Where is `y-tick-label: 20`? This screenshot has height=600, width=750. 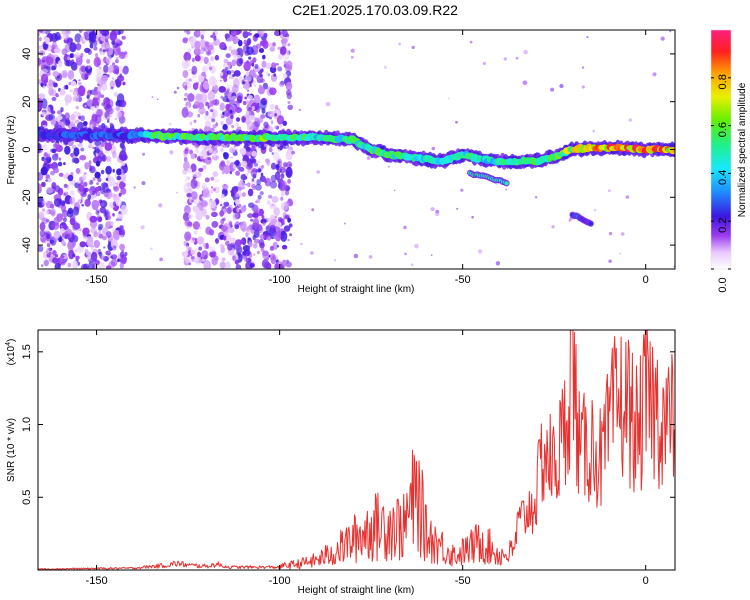 y-tick-label: 20 is located at coordinates (27, 102).